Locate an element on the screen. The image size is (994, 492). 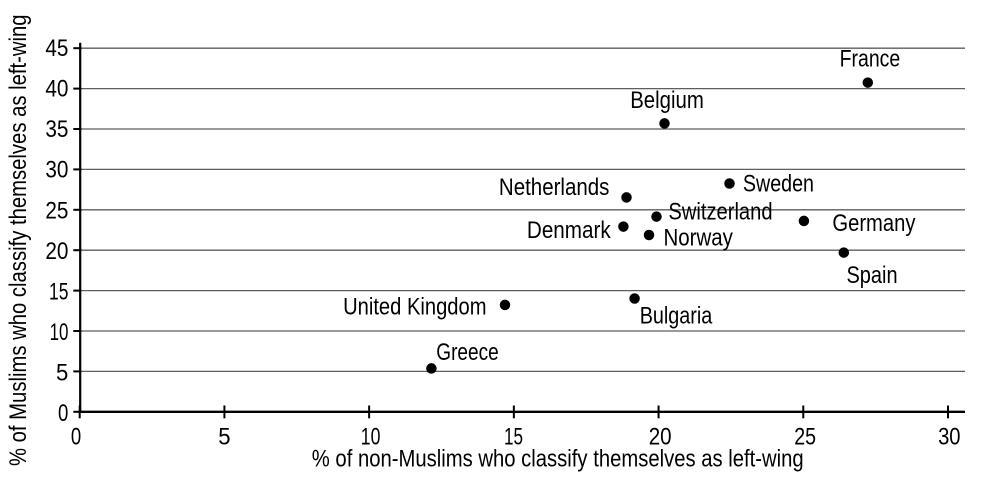
svg-text: 35 is located at coordinates (56, 129).